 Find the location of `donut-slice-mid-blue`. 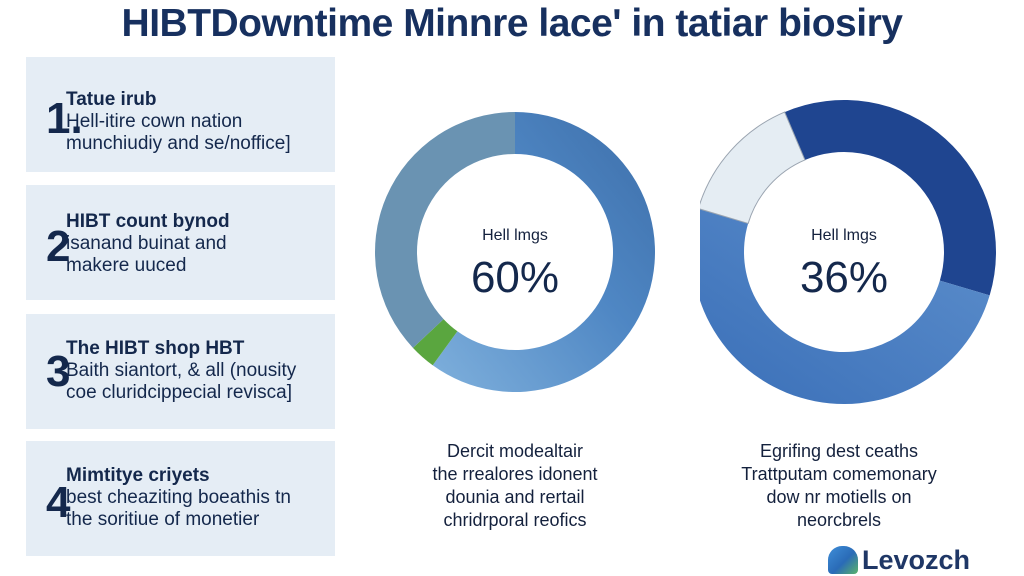

donut-slice-mid-blue is located at coordinates (845, 306).